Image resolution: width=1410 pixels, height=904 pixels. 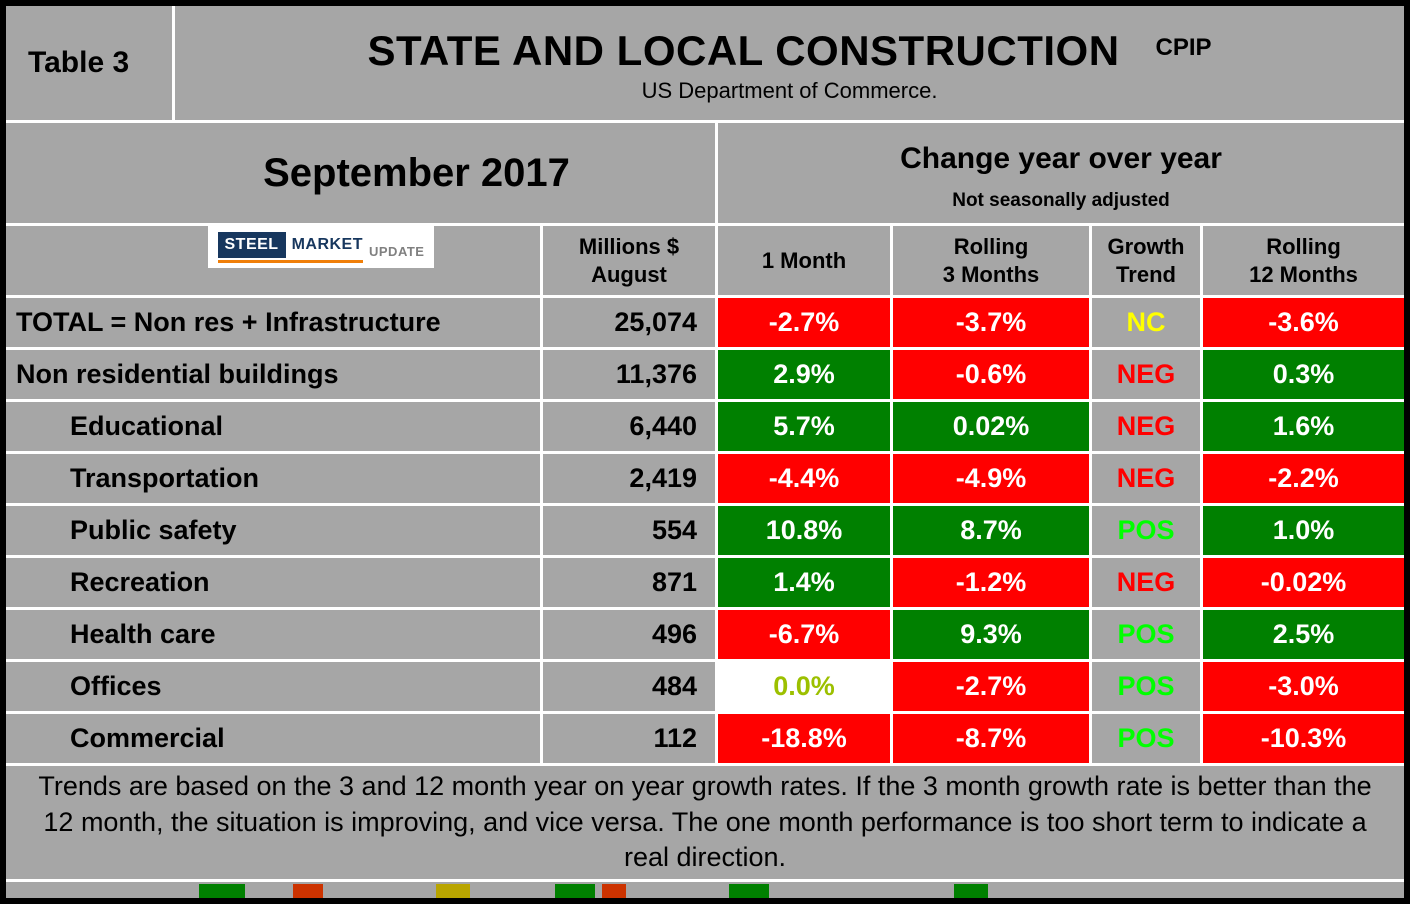 I want to click on cell-rolling-3-months: -4.9%, so click(x=992, y=478).